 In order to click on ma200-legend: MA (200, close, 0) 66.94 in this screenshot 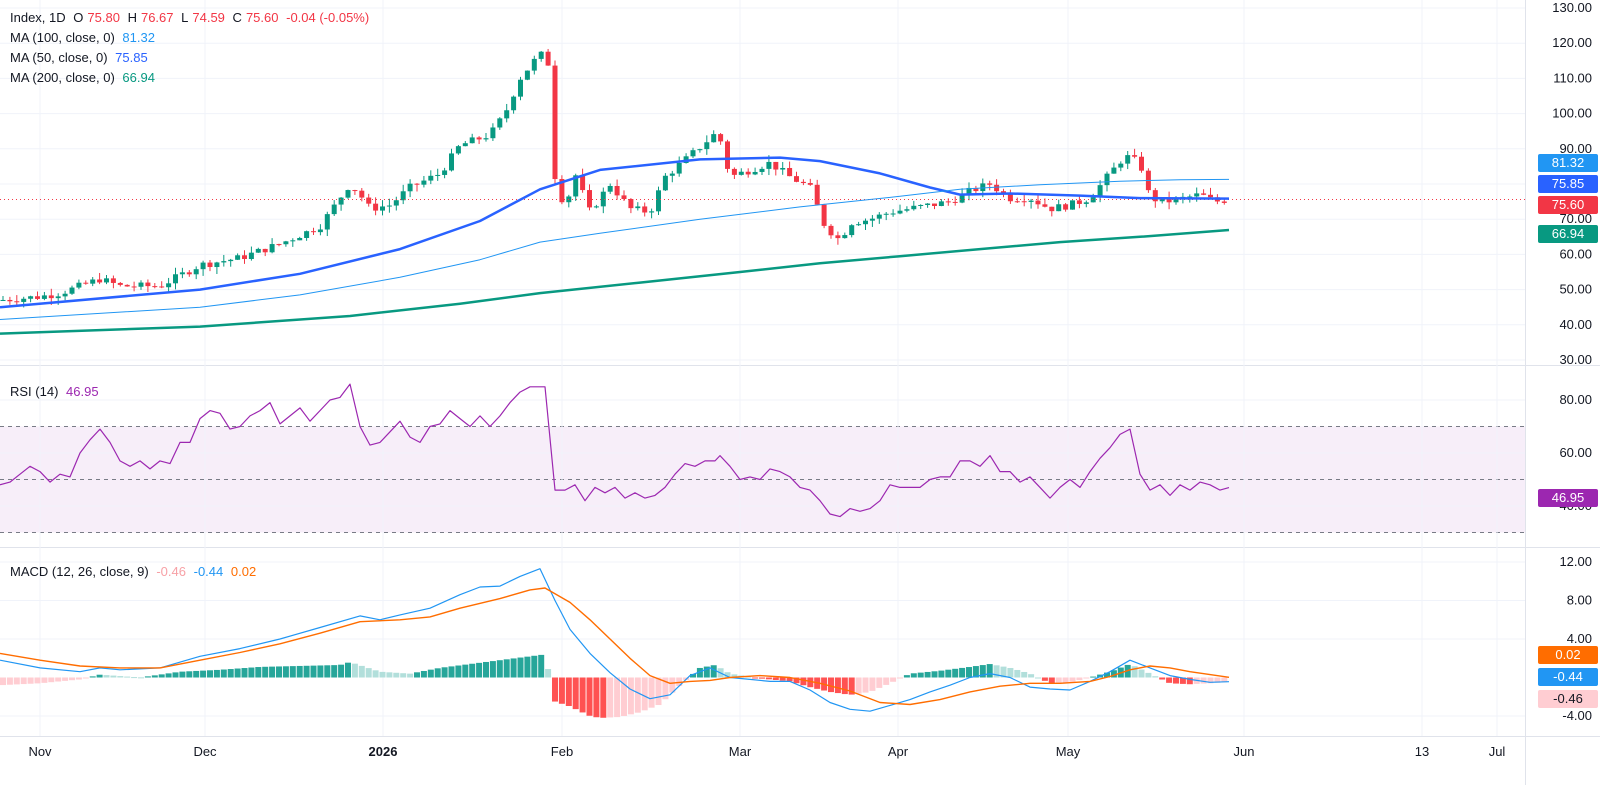, I will do `click(84, 77)`.